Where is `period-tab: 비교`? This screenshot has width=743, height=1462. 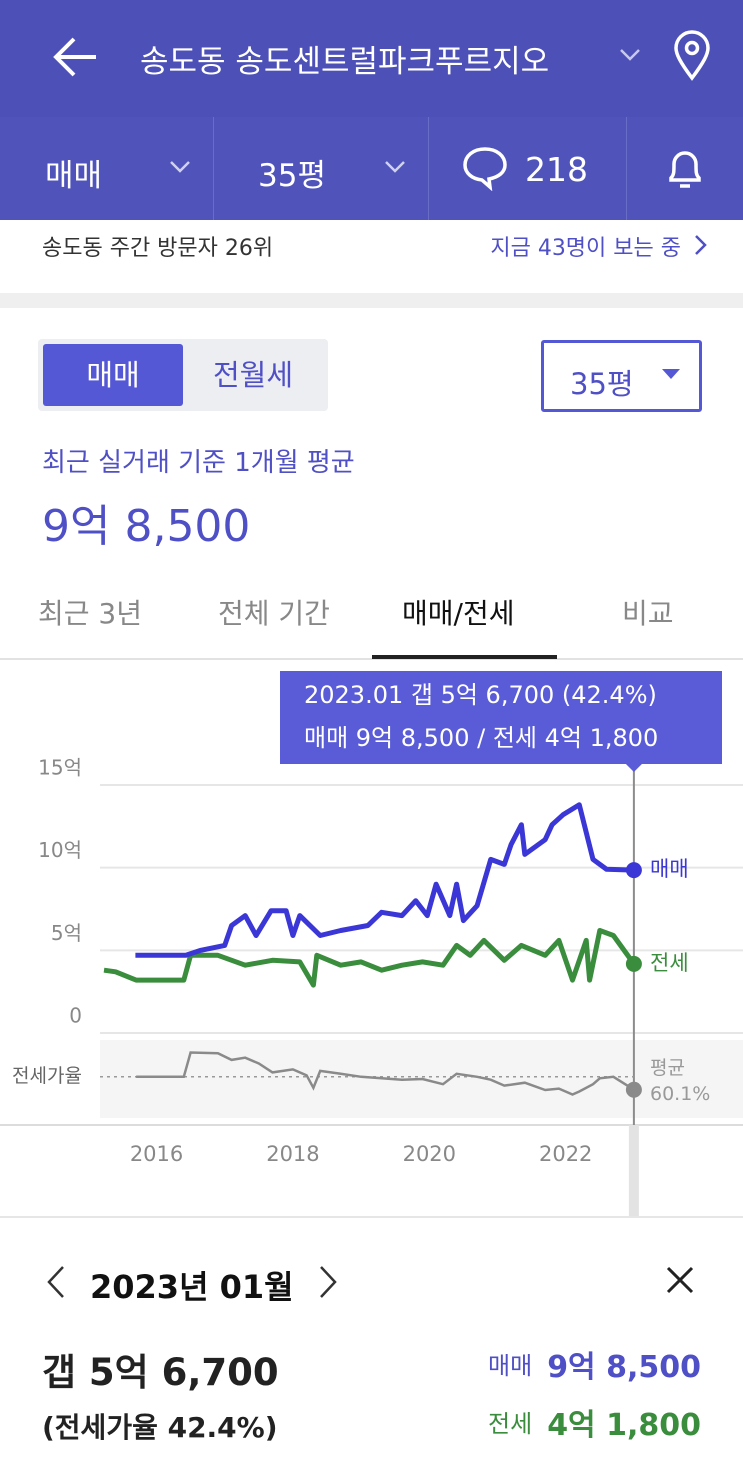 period-tab: 비교 is located at coordinates (648, 613).